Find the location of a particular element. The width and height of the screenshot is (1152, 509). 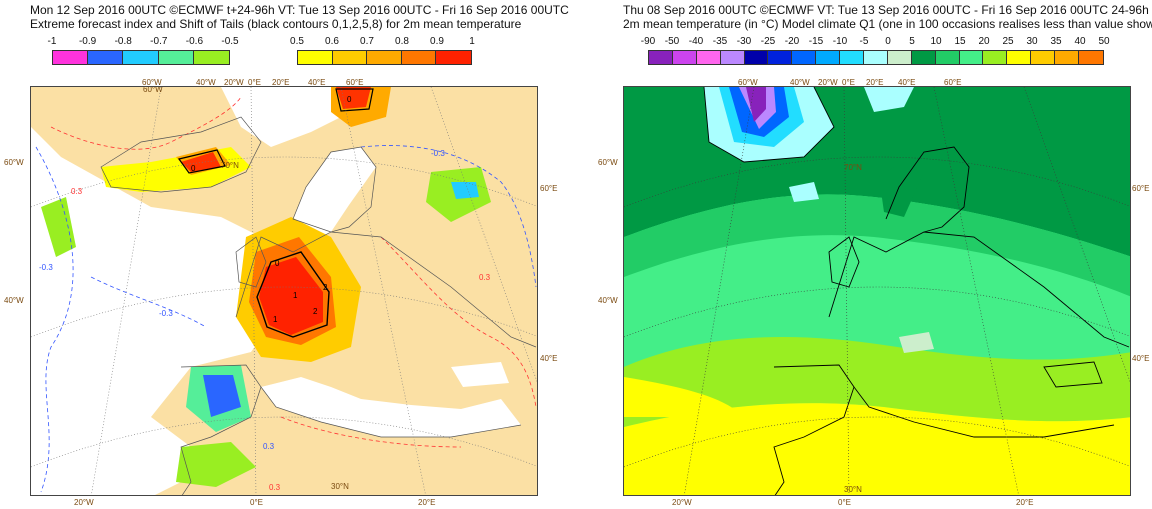

sot-contour-west-europe is located at coordinates (293, 294).